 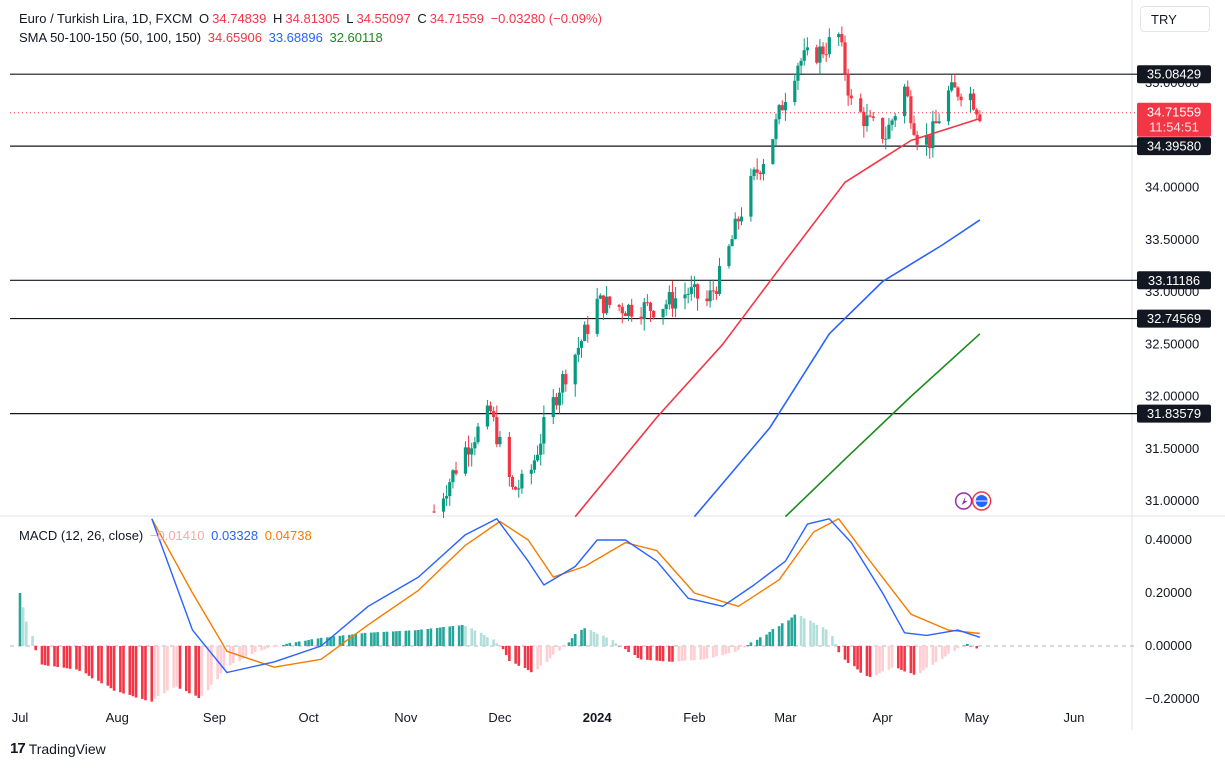 What do you see at coordinates (981, 501) in the screenshot?
I see `globe-icon` at bounding box center [981, 501].